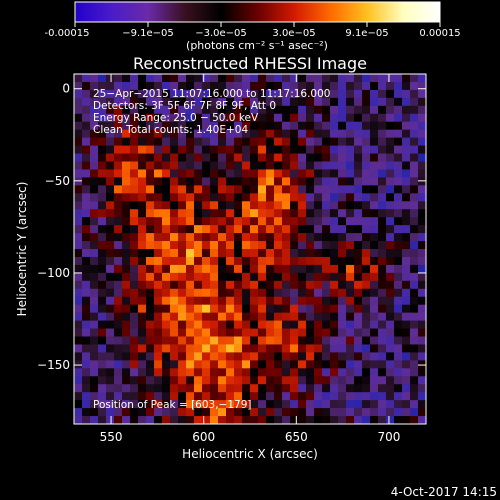 This screenshot has width=500, height=500. I want to click on colorbar-tick-label: −3.0e−05, so click(221, 33).